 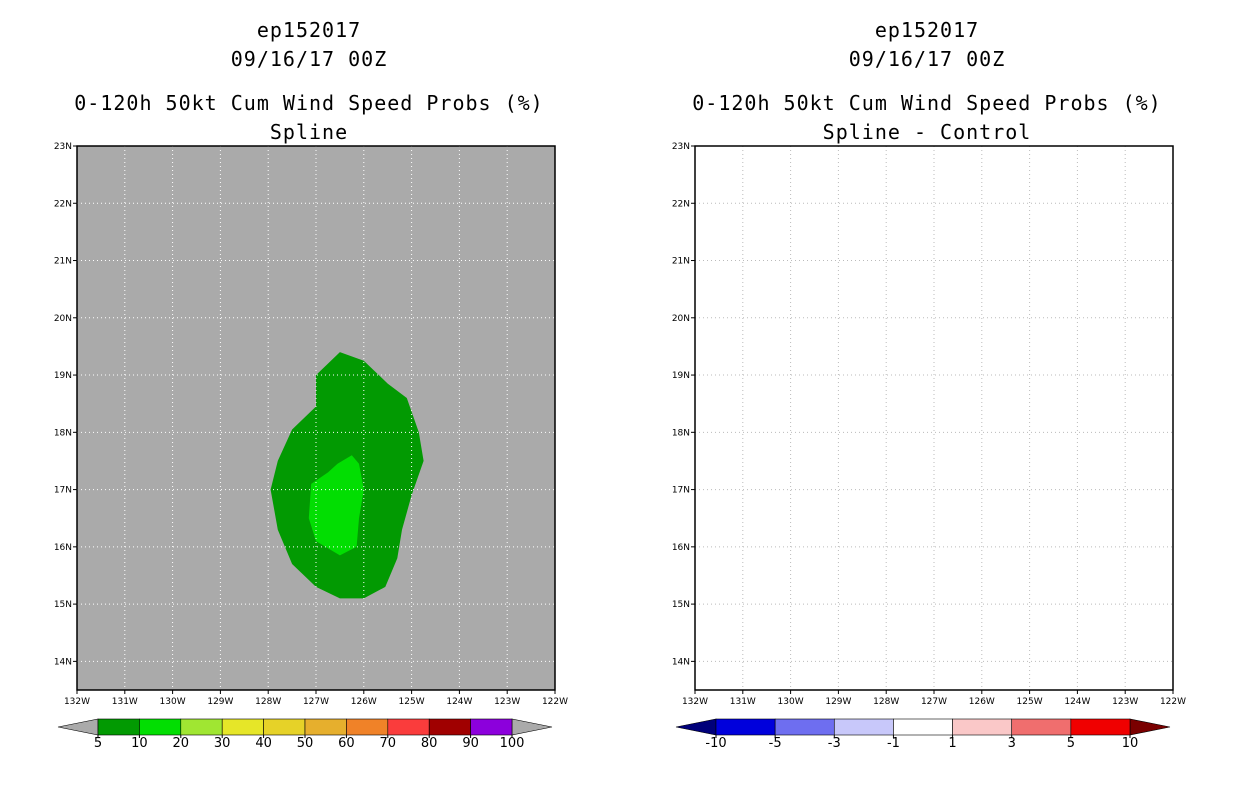 I want to click on colorbar-label: 50, so click(x=305, y=743).